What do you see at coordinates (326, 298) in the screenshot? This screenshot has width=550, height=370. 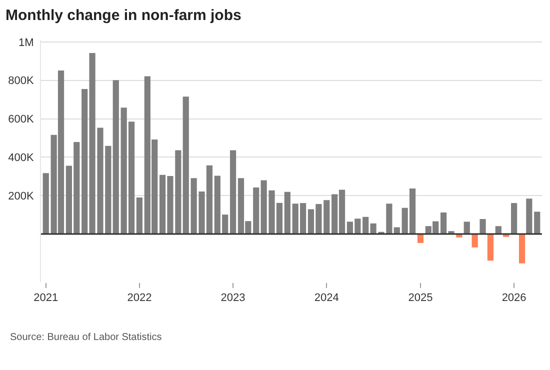 I see `x-tick-label: 2024` at bounding box center [326, 298].